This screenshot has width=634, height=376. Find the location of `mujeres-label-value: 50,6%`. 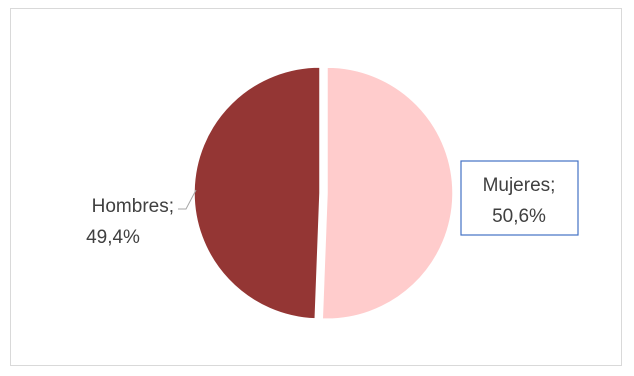

mujeres-label-value: 50,6% is located at coordinates (519, 216).